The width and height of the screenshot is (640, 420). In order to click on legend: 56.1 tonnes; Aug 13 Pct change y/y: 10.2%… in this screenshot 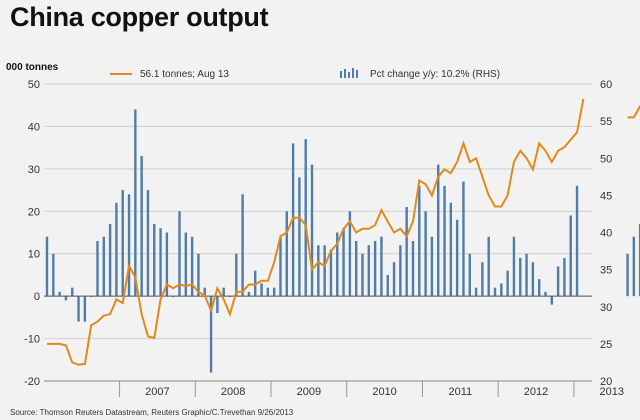, I will do `click(305, 74)`.